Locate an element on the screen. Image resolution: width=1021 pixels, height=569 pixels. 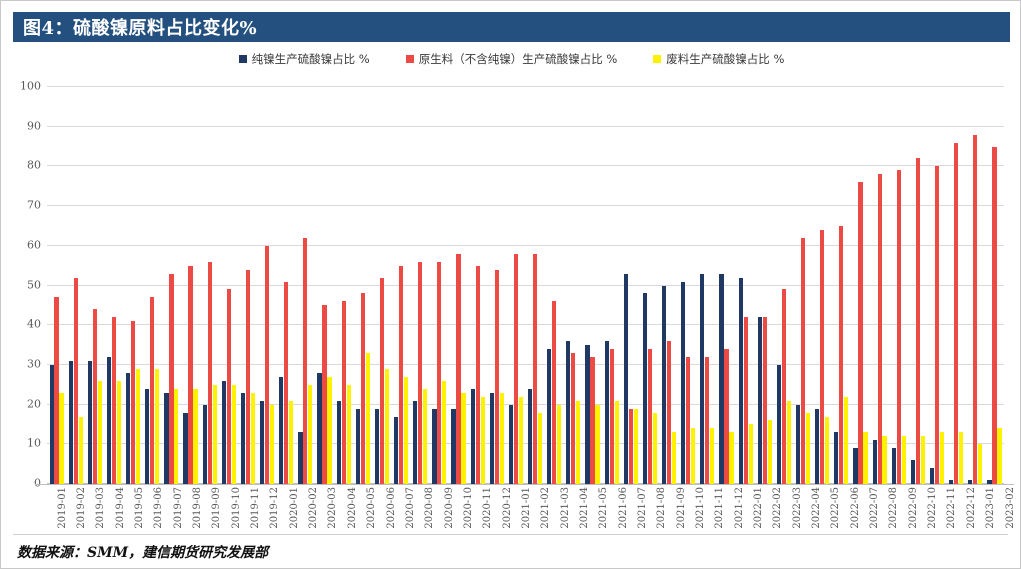
legend-item-scrap: 废料生产硫酸镍占比 % is located at coordinates (718, 59).